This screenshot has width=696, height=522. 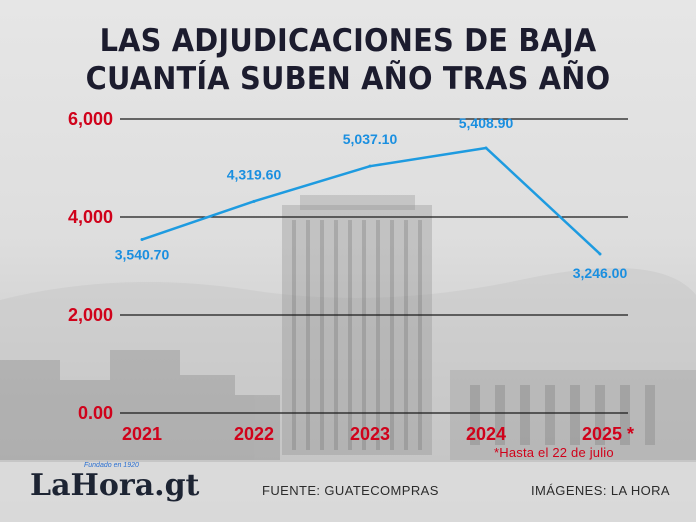 What do you see at coordinates (90, 217) in the screenshot?
I see `y-tick-label: 4,000` at bounding box center [90, 217].